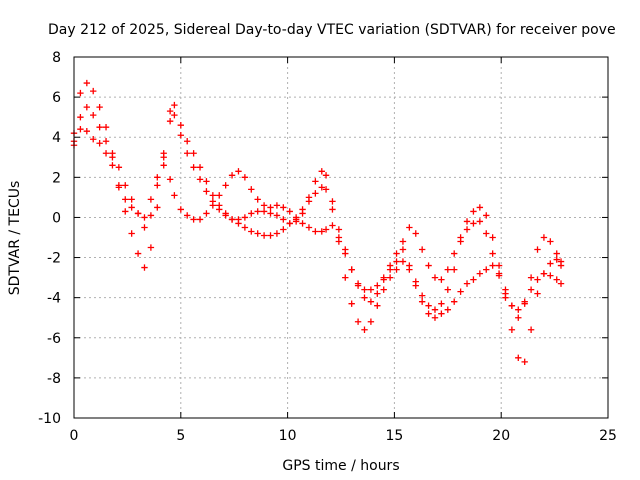  I want to click on y-tick-label: 0, so click(56, 218).